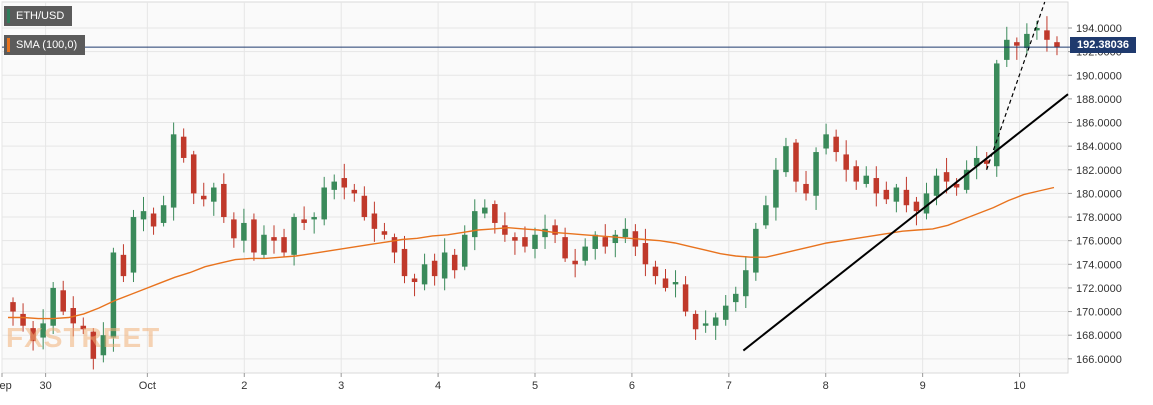  Describe the element at coordinates (45, 45) in the screenshot. I see `legend-indicator: SMA (100,0)` at that location.